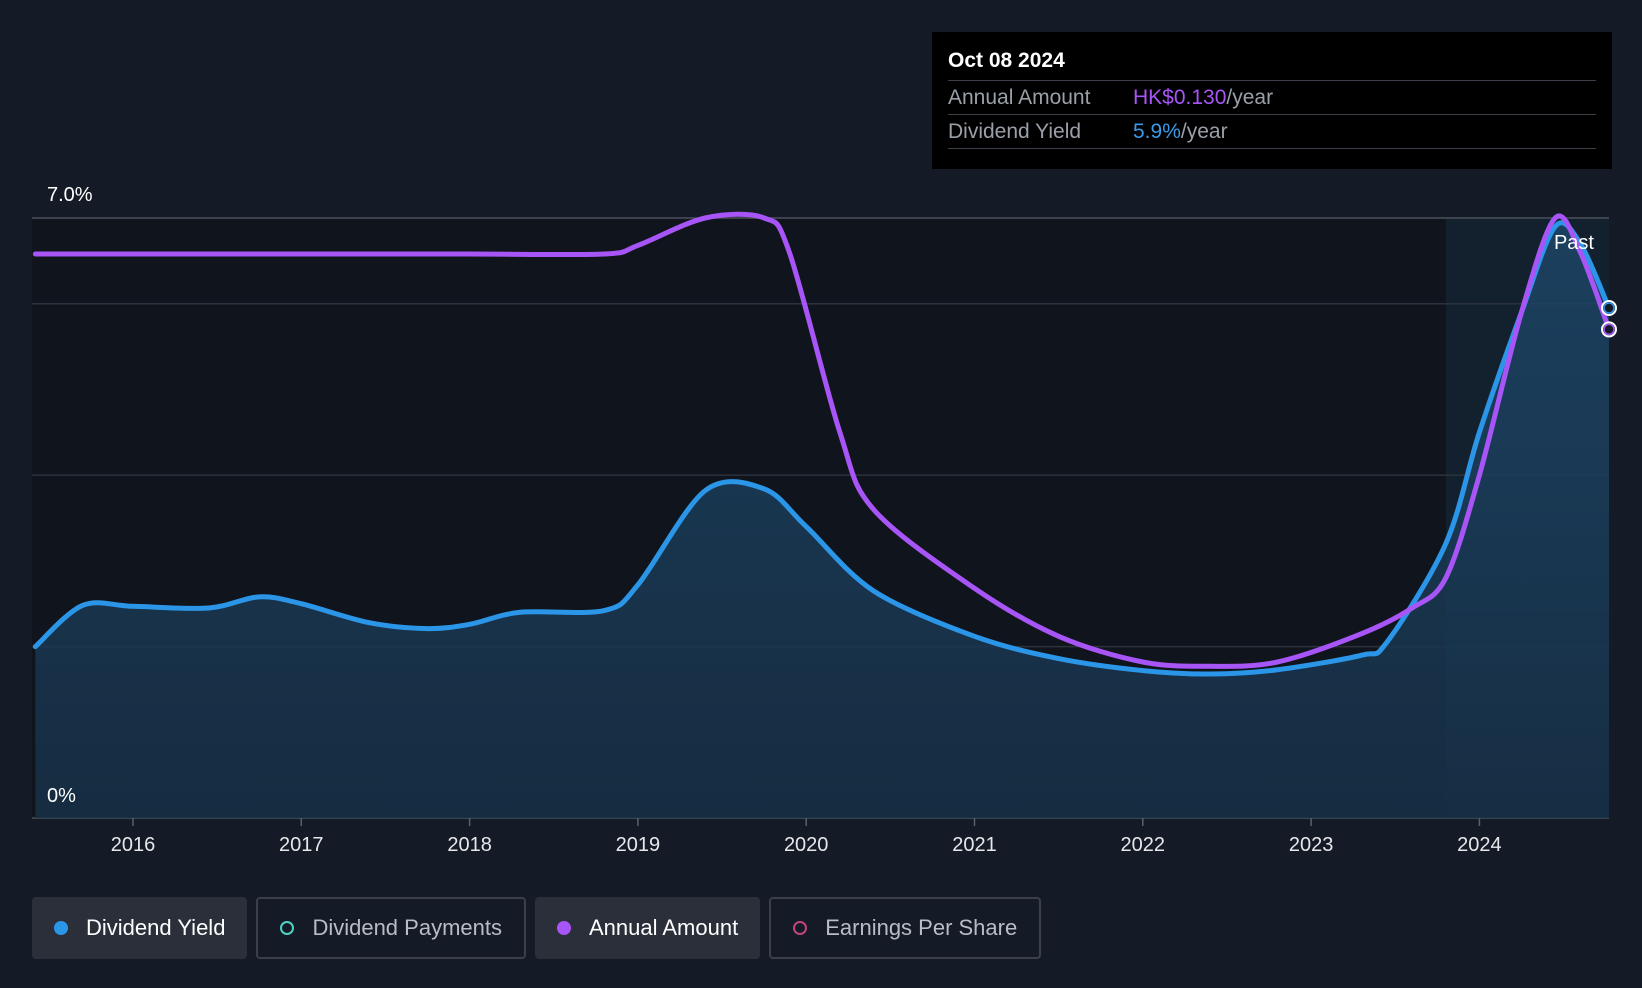 The width and height of the screenshot is (1642, 988). What do you see at coordinates (1609, 308) in the screenshot?
I see `dividend-yield-end-marker-ring` at bounding box center [1609, 308].